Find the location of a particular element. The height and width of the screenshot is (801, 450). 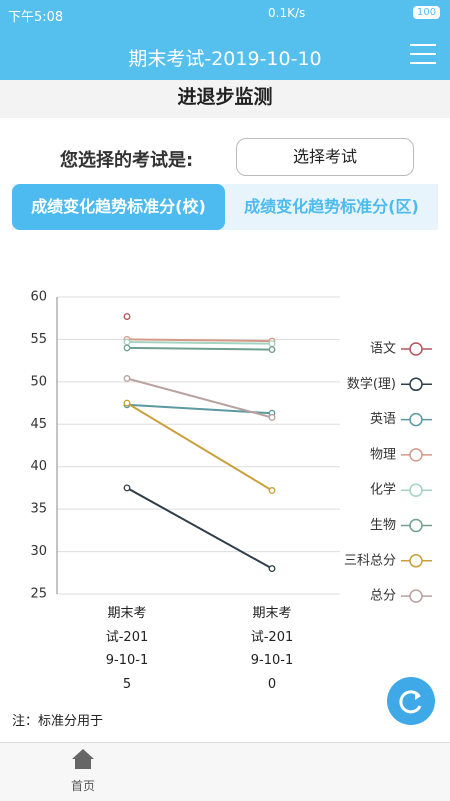

bottom-nav: 首页 is located at coordinates (225, 771).